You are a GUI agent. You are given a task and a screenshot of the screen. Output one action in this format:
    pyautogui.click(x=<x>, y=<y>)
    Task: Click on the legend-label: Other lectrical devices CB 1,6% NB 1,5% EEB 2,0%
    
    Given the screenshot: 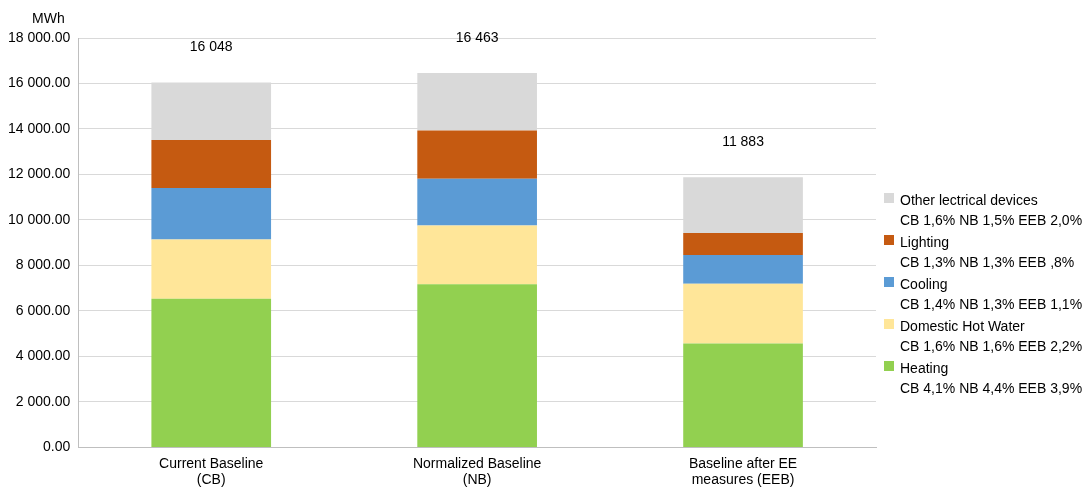 What is the action you would take?
    pyautogui.click(x=991, y=210)
    